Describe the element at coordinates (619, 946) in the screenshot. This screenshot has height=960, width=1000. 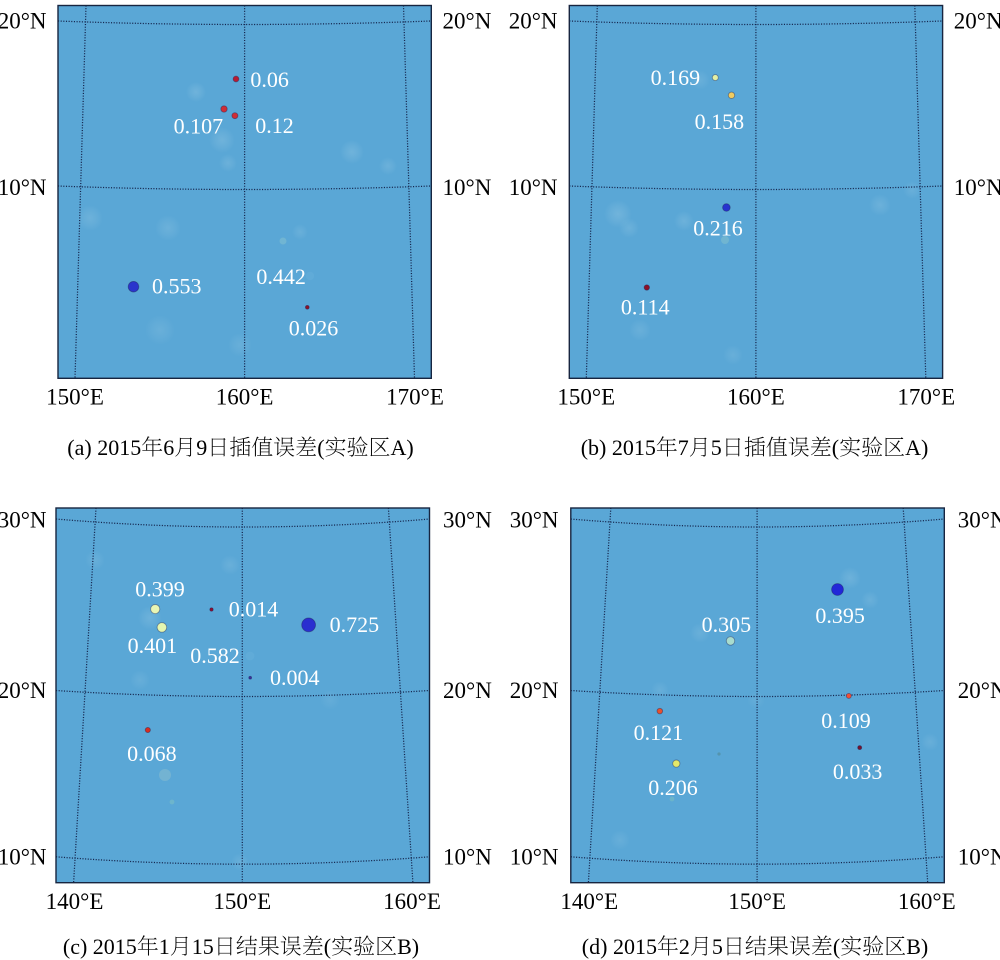
I see `svg-text: (d) 2015` at that location.